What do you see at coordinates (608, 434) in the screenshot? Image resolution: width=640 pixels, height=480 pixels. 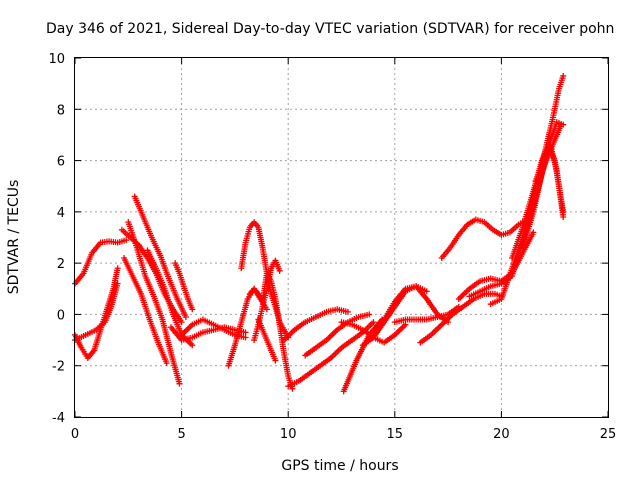 I see `x-tick-label: 25` at bounding box center [608, 434].